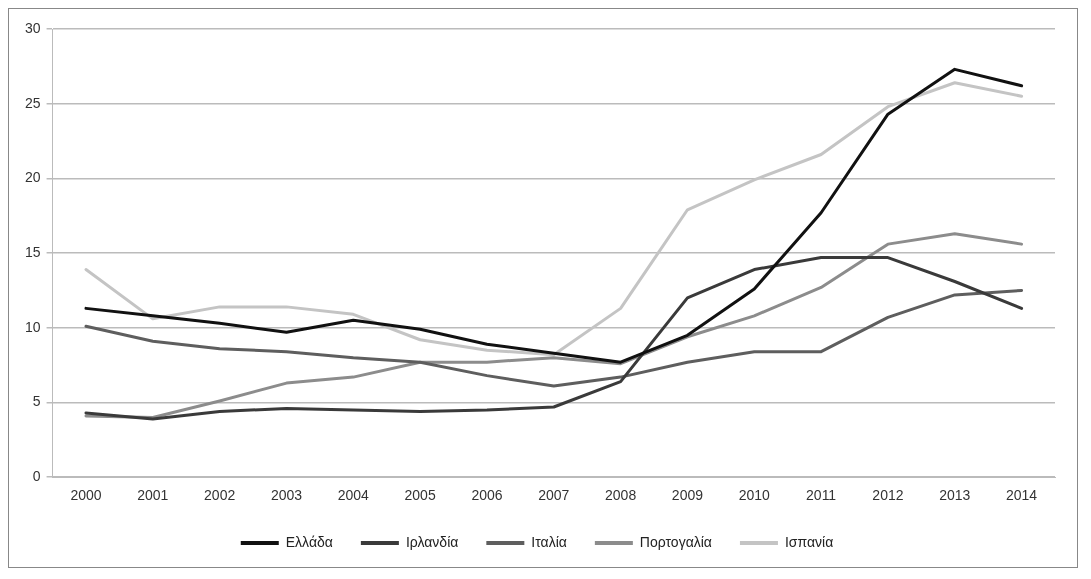 The width and height of the screenshot is (1091, 579). I want to click on x-tick-label: 2013, so click(955, 495).